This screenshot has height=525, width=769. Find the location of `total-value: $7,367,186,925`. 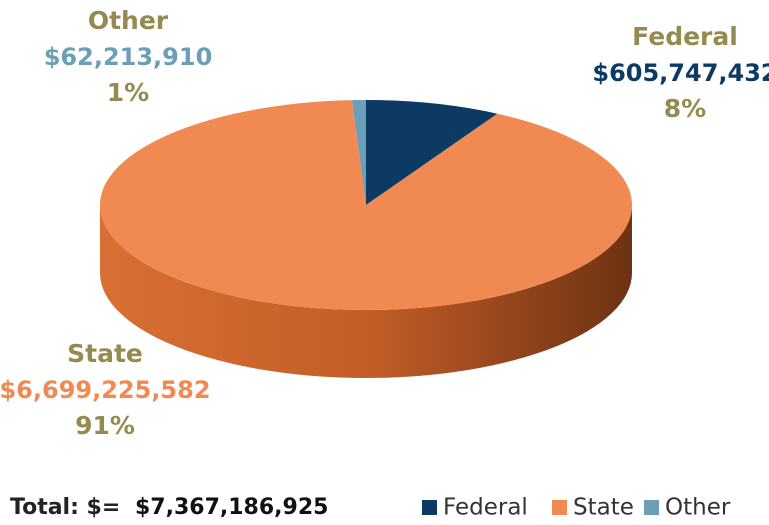

total-value: $7,367,186,925 is located at coordinates (231, 507).